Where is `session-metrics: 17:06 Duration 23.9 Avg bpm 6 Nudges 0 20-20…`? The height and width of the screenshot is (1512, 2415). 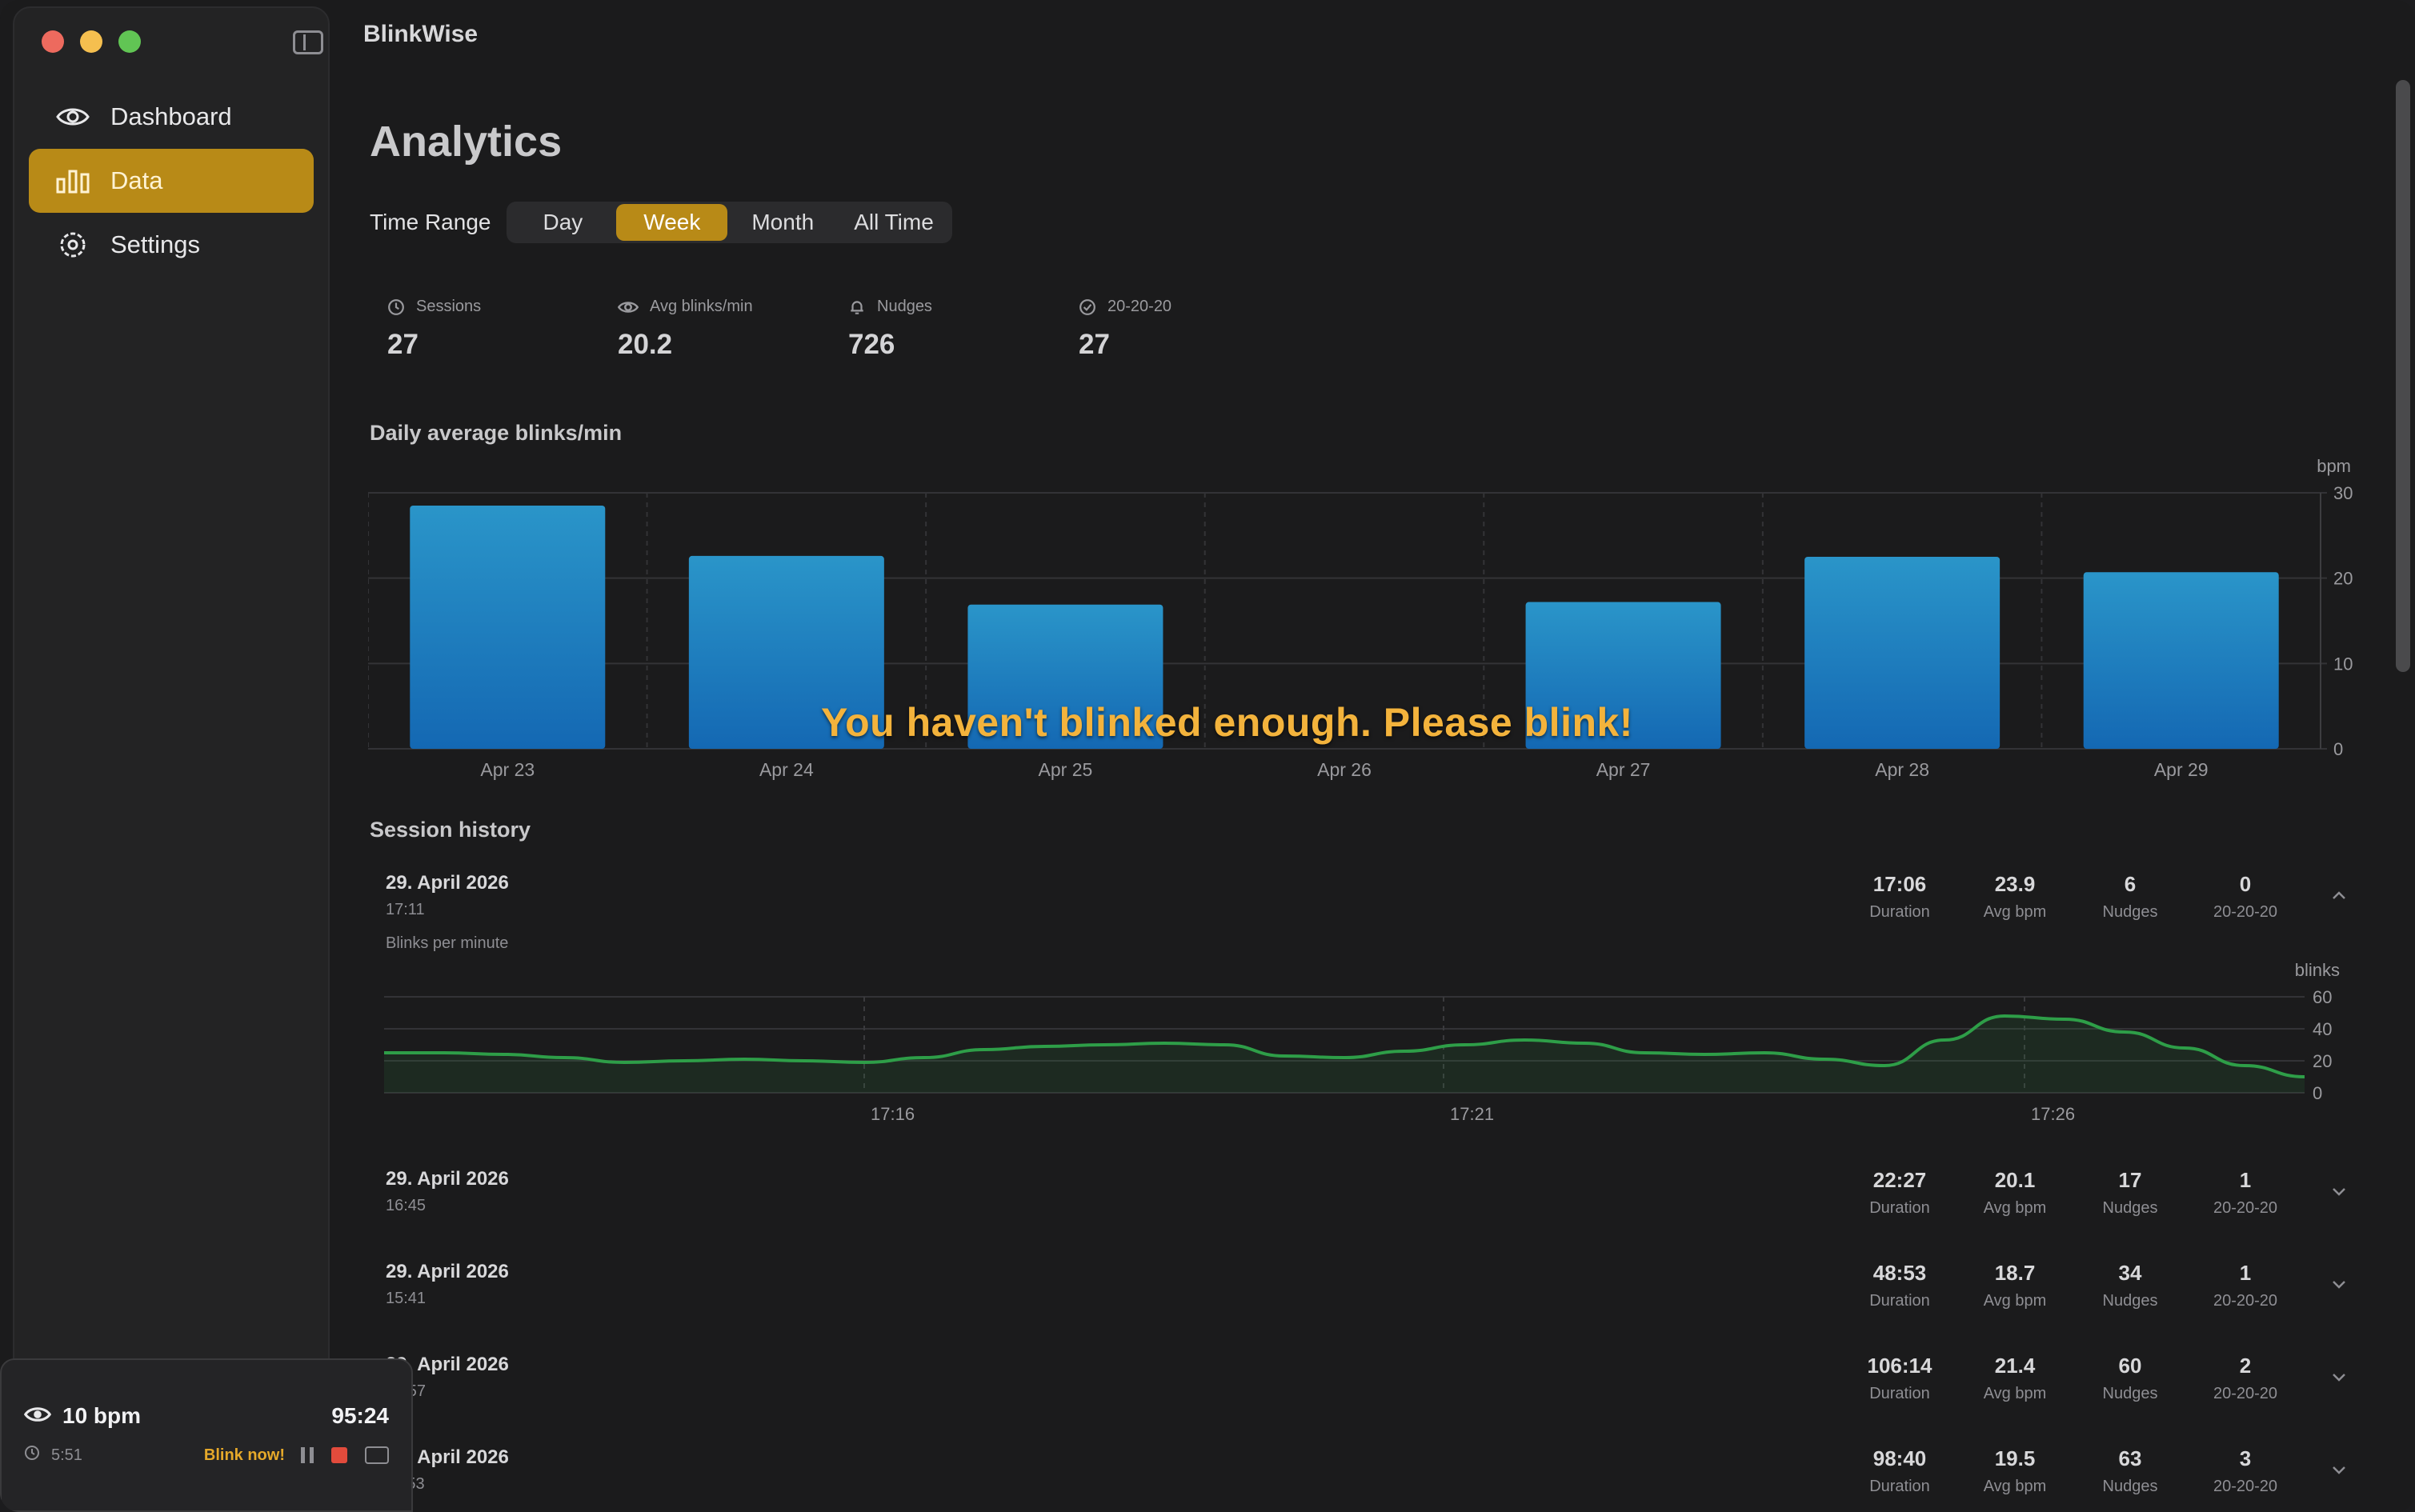
session-metrics: 17:06 Duration 23.9 Avg bpm 6 Nudges 0 20-20… is located at coordinates (2072, 897).